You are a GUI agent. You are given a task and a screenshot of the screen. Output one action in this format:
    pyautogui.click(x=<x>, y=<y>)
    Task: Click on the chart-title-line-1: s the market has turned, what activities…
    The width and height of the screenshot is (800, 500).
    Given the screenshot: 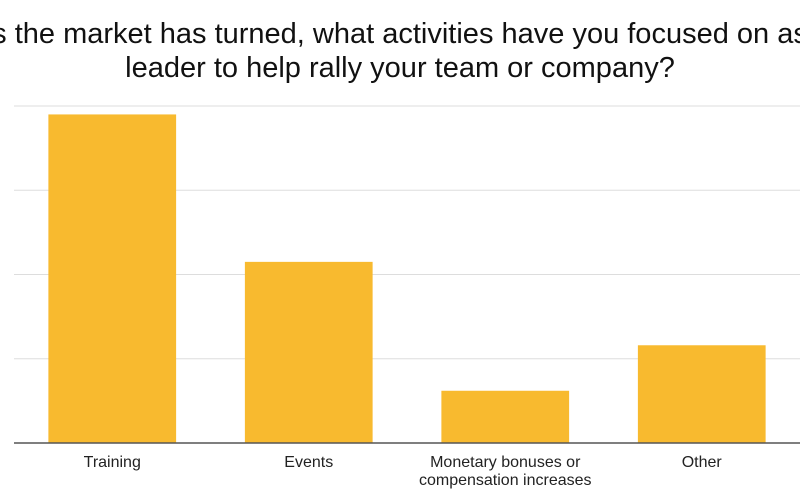 What is the action you would take?
    pyautogui.click(x=400, y=34)
    